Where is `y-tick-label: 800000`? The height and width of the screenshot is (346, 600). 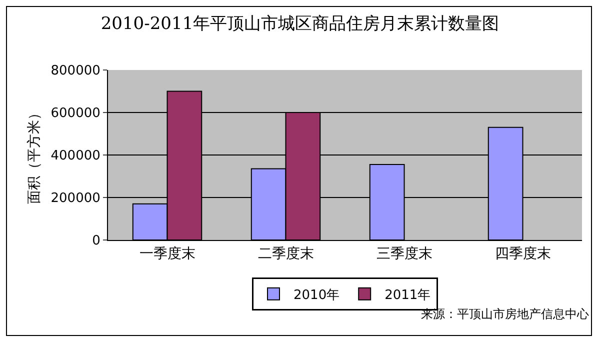
y-tick-label: 800000 is located at coordinates (75, 71).